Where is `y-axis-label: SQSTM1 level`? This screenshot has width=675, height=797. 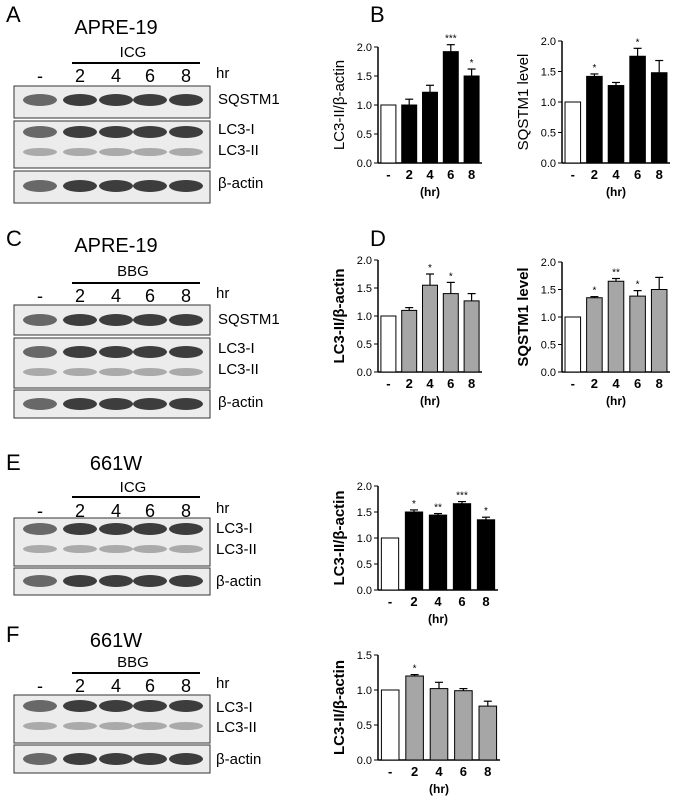 y-axis-label: SQSTM1 level is located at coordinates (523, 102).